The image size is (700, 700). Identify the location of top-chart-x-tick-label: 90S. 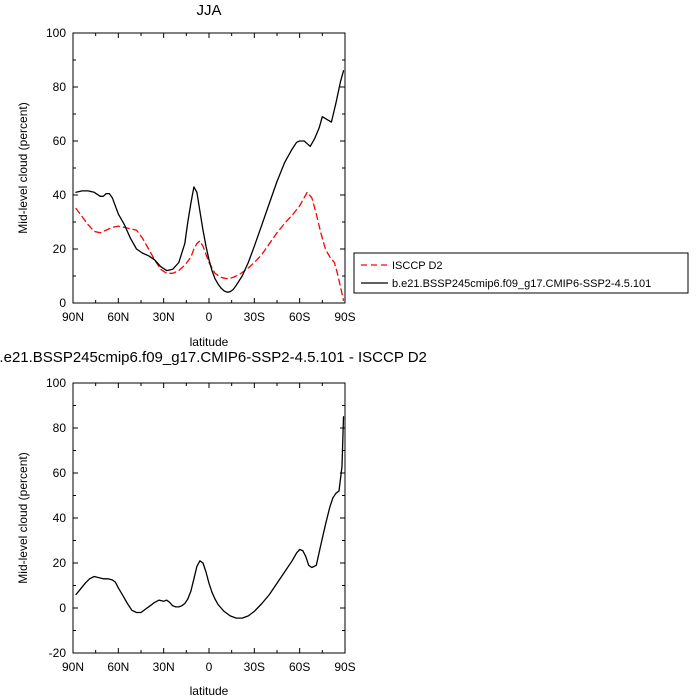
(344, 317).